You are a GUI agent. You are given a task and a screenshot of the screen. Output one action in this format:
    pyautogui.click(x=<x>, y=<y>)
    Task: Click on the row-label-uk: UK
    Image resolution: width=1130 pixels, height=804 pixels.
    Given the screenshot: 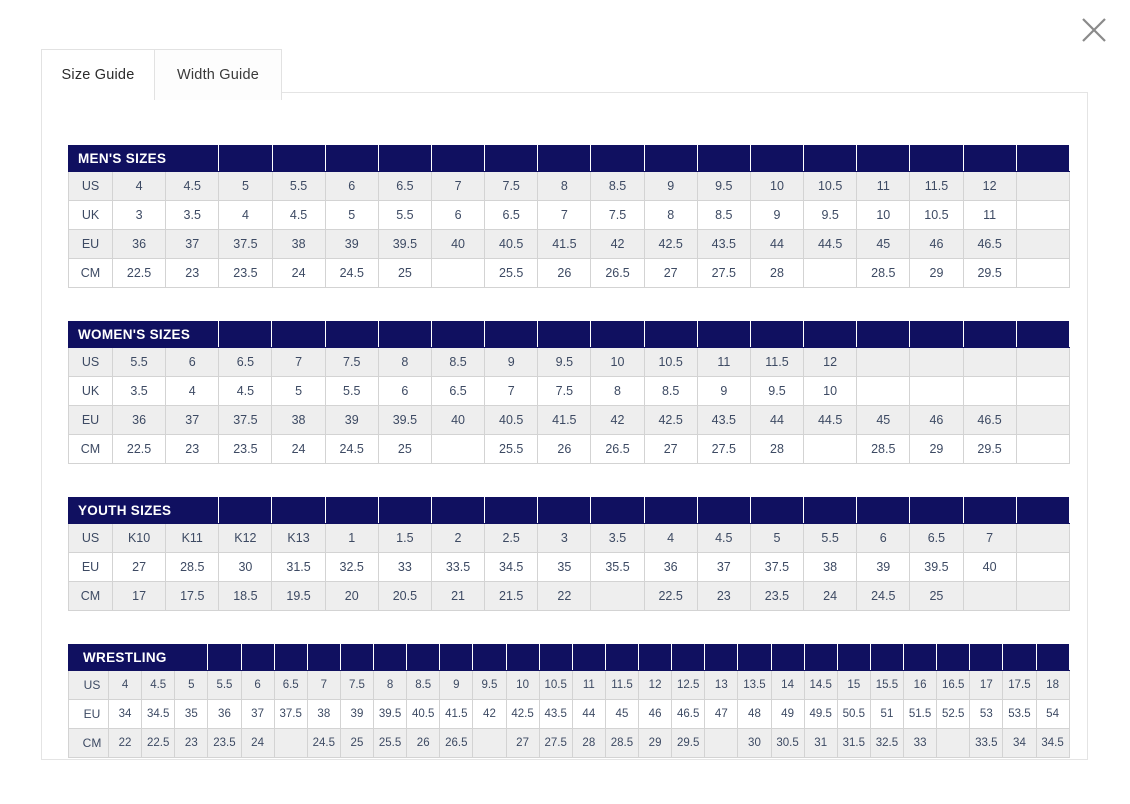 What is the action you would take?
    pyautogui.click(x=90, y=391)
    